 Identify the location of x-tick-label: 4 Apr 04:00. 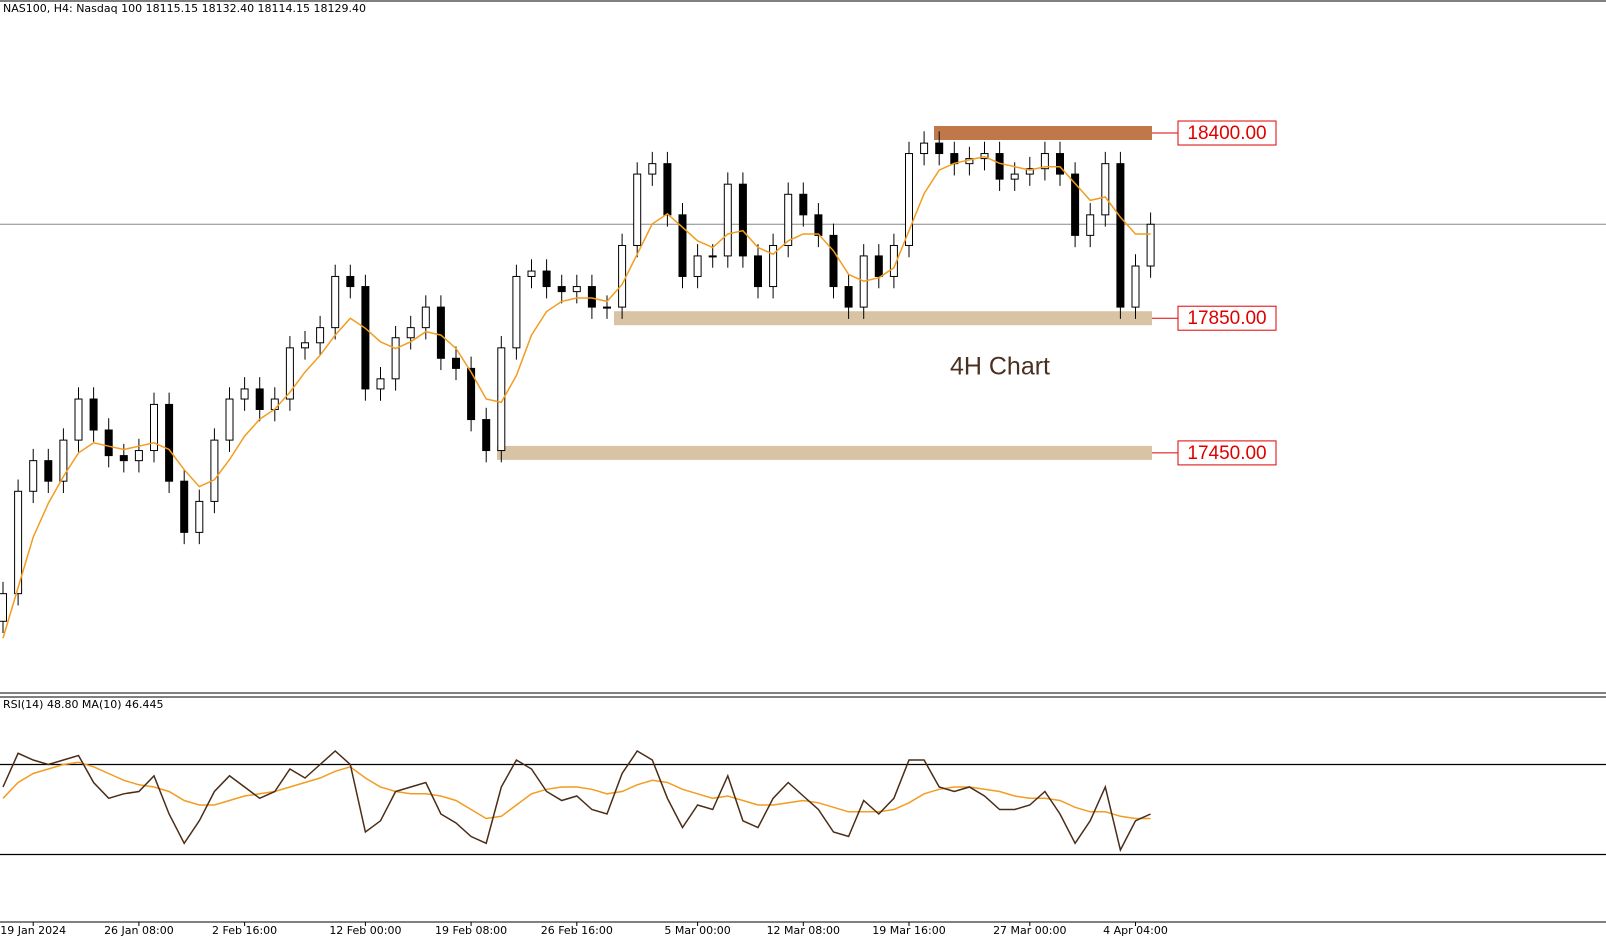
(1135, 930).